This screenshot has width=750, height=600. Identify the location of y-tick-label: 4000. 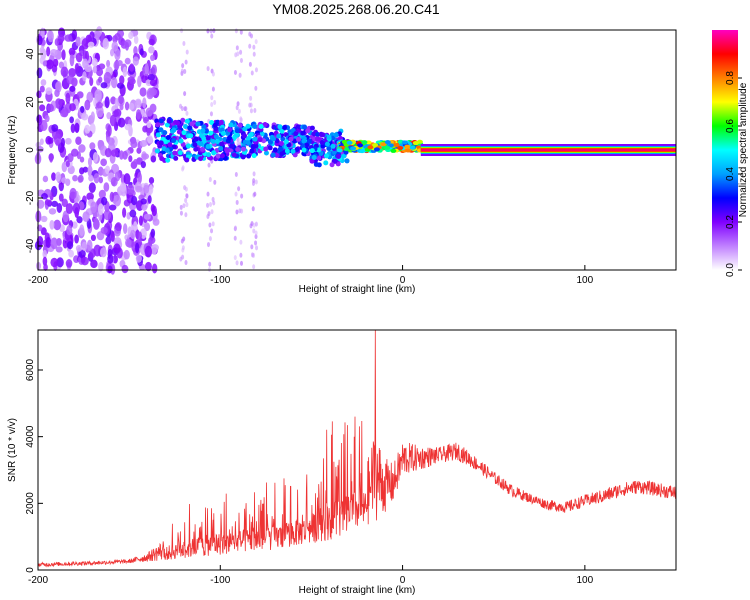
(30, 436).